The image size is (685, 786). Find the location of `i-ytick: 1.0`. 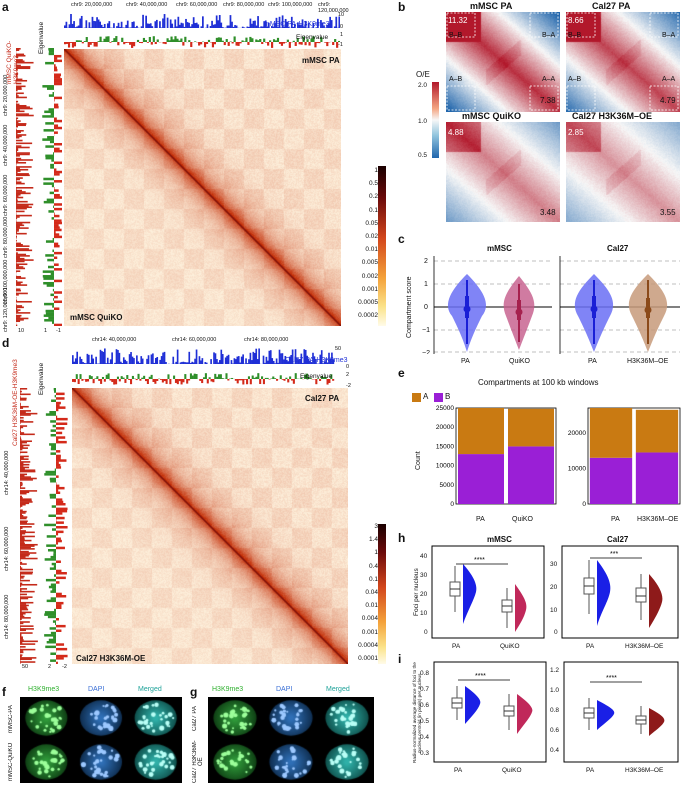

i-ytick: 1.0 is located at coordinates (554, 690).